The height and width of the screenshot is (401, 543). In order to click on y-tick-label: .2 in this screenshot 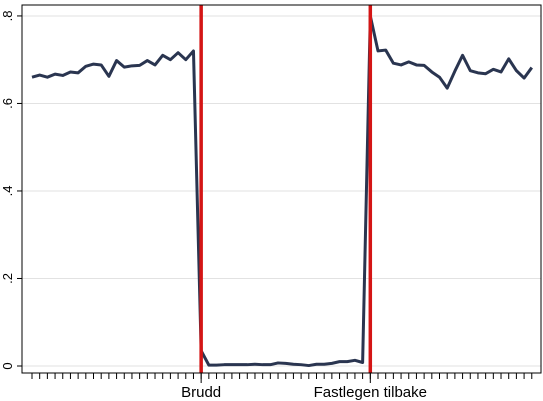, I will do `click(7, 278)`.